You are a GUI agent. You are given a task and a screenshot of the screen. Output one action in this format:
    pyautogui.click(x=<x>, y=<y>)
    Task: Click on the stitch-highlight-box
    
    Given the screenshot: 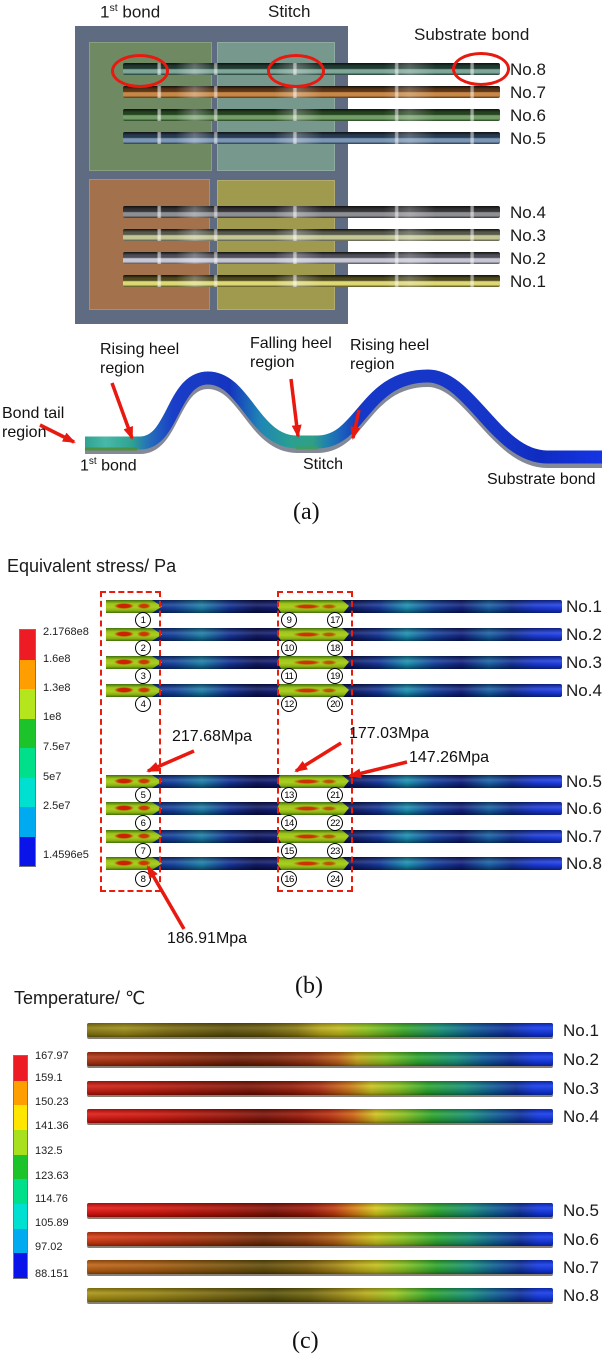 What is the action you would take?
    pyautogui.click(x=315, y=741)
    